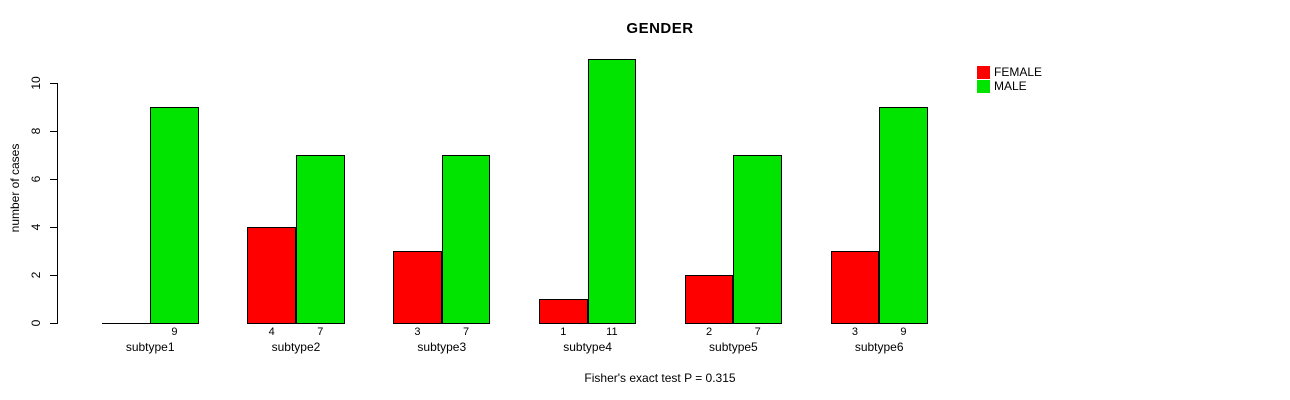 Image resolution: width=1290 pixels, height=400 pixels. What do you see at coordinates (757, 239) in the screenshot?
I see `bar-male-subtype5` at bounding box center [757, 239].